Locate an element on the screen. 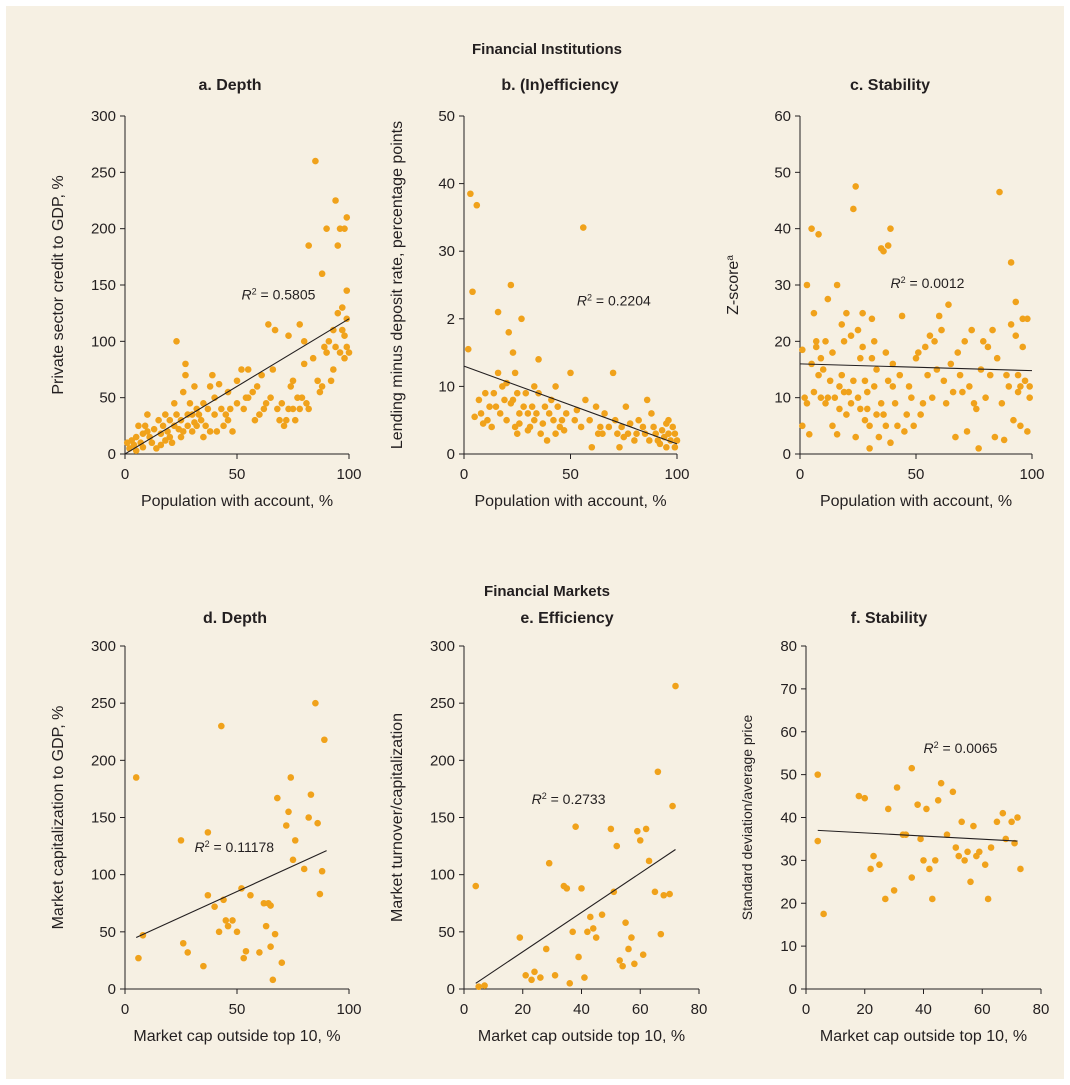 This screenshot has width=1070, height=1085. trend-line is located at coordinates (917, 835).